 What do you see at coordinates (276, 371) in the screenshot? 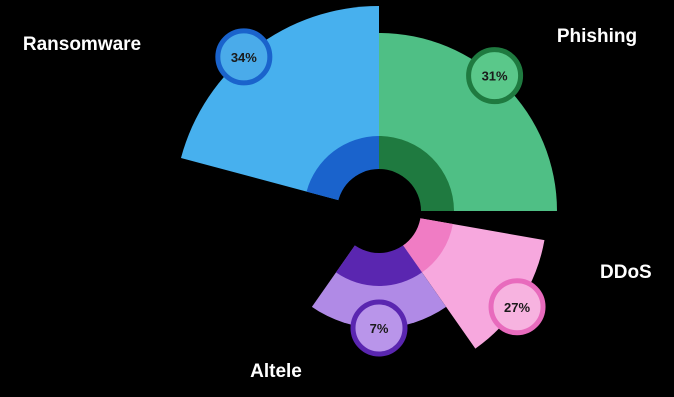
I see `category-label-altele: Altele` at bounding box center [276, 371].